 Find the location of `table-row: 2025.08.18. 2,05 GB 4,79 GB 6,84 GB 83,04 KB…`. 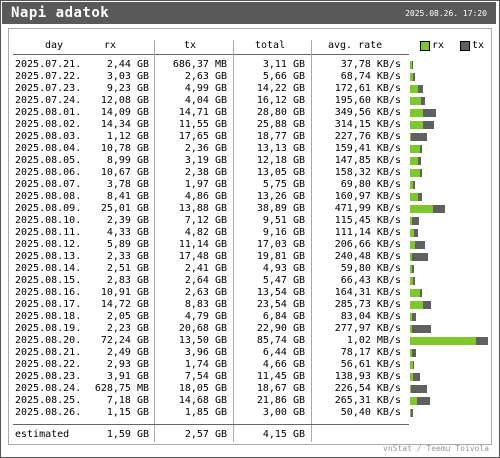

table-row: 2025.08.18. 2,05 GB 4,79 GB 6,84 GB 83,04 KB… is located at coordinates (250, 317).